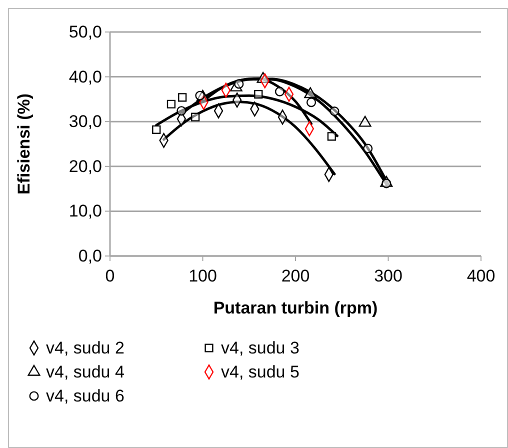  I want to click on x-axis-title: Putaran turbin (rpm), so click(295, 308).